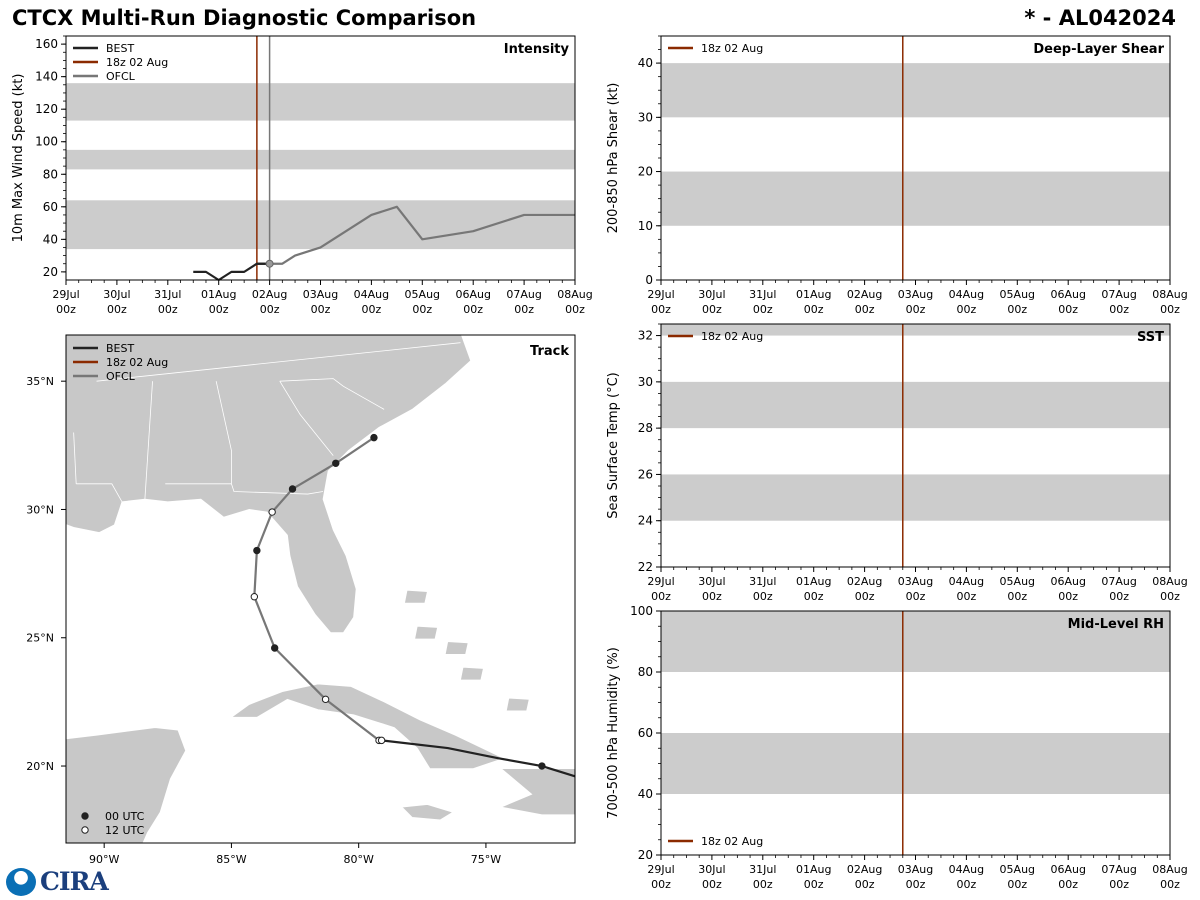 This screenshot has width=1200, height=900. Describe the element at coordinates (269, 263) in the screenshot. I see `ofcl-start-marker` at that location.